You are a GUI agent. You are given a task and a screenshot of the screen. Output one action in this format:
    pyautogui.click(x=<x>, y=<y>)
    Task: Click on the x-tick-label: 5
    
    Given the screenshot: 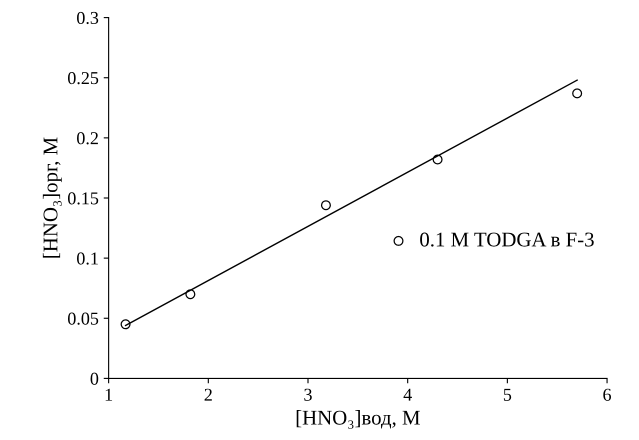 What is the action you would take?
    pyautogui.click(x=508, y=394)
    